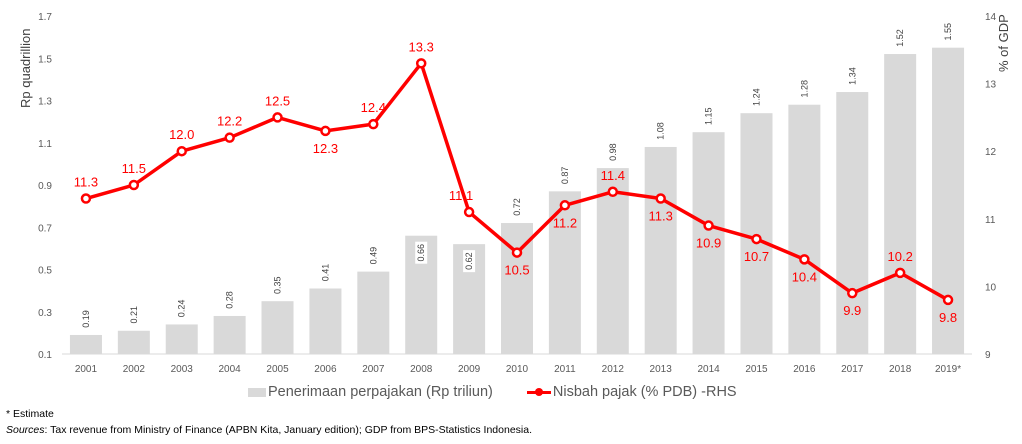  I want to click on y2-tick-label: 11, so click(990, 220).